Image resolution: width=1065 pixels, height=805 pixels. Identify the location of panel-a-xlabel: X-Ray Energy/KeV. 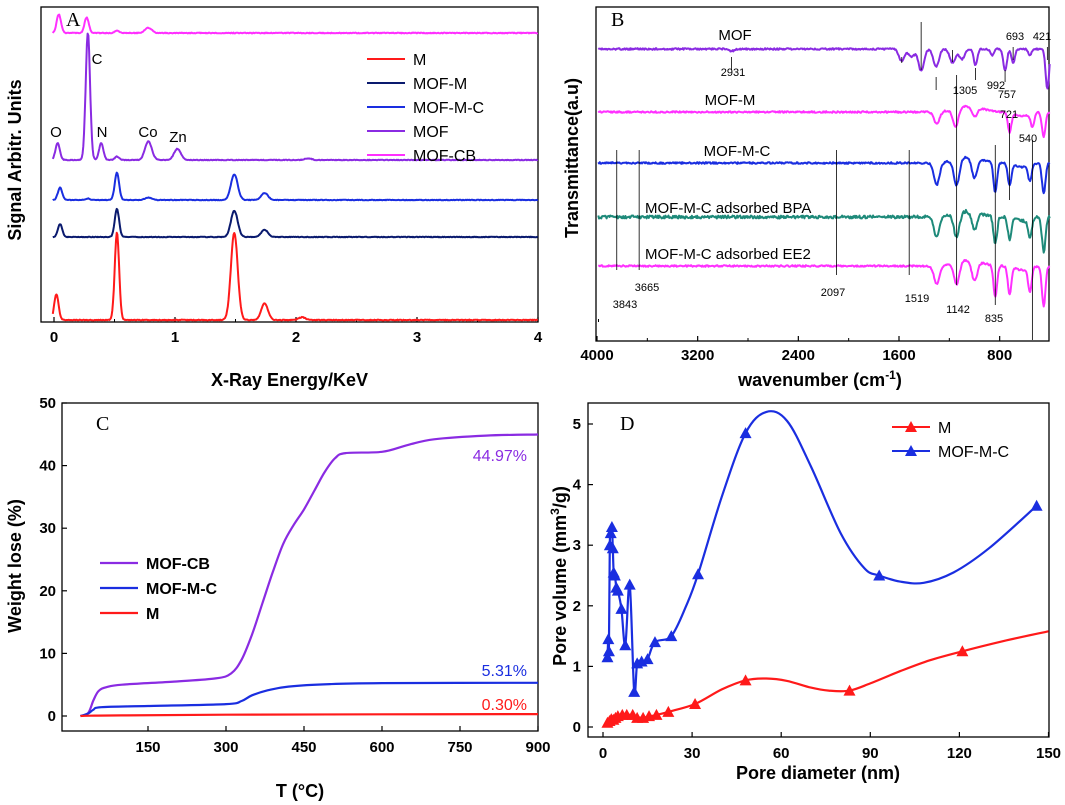
(289, 380).